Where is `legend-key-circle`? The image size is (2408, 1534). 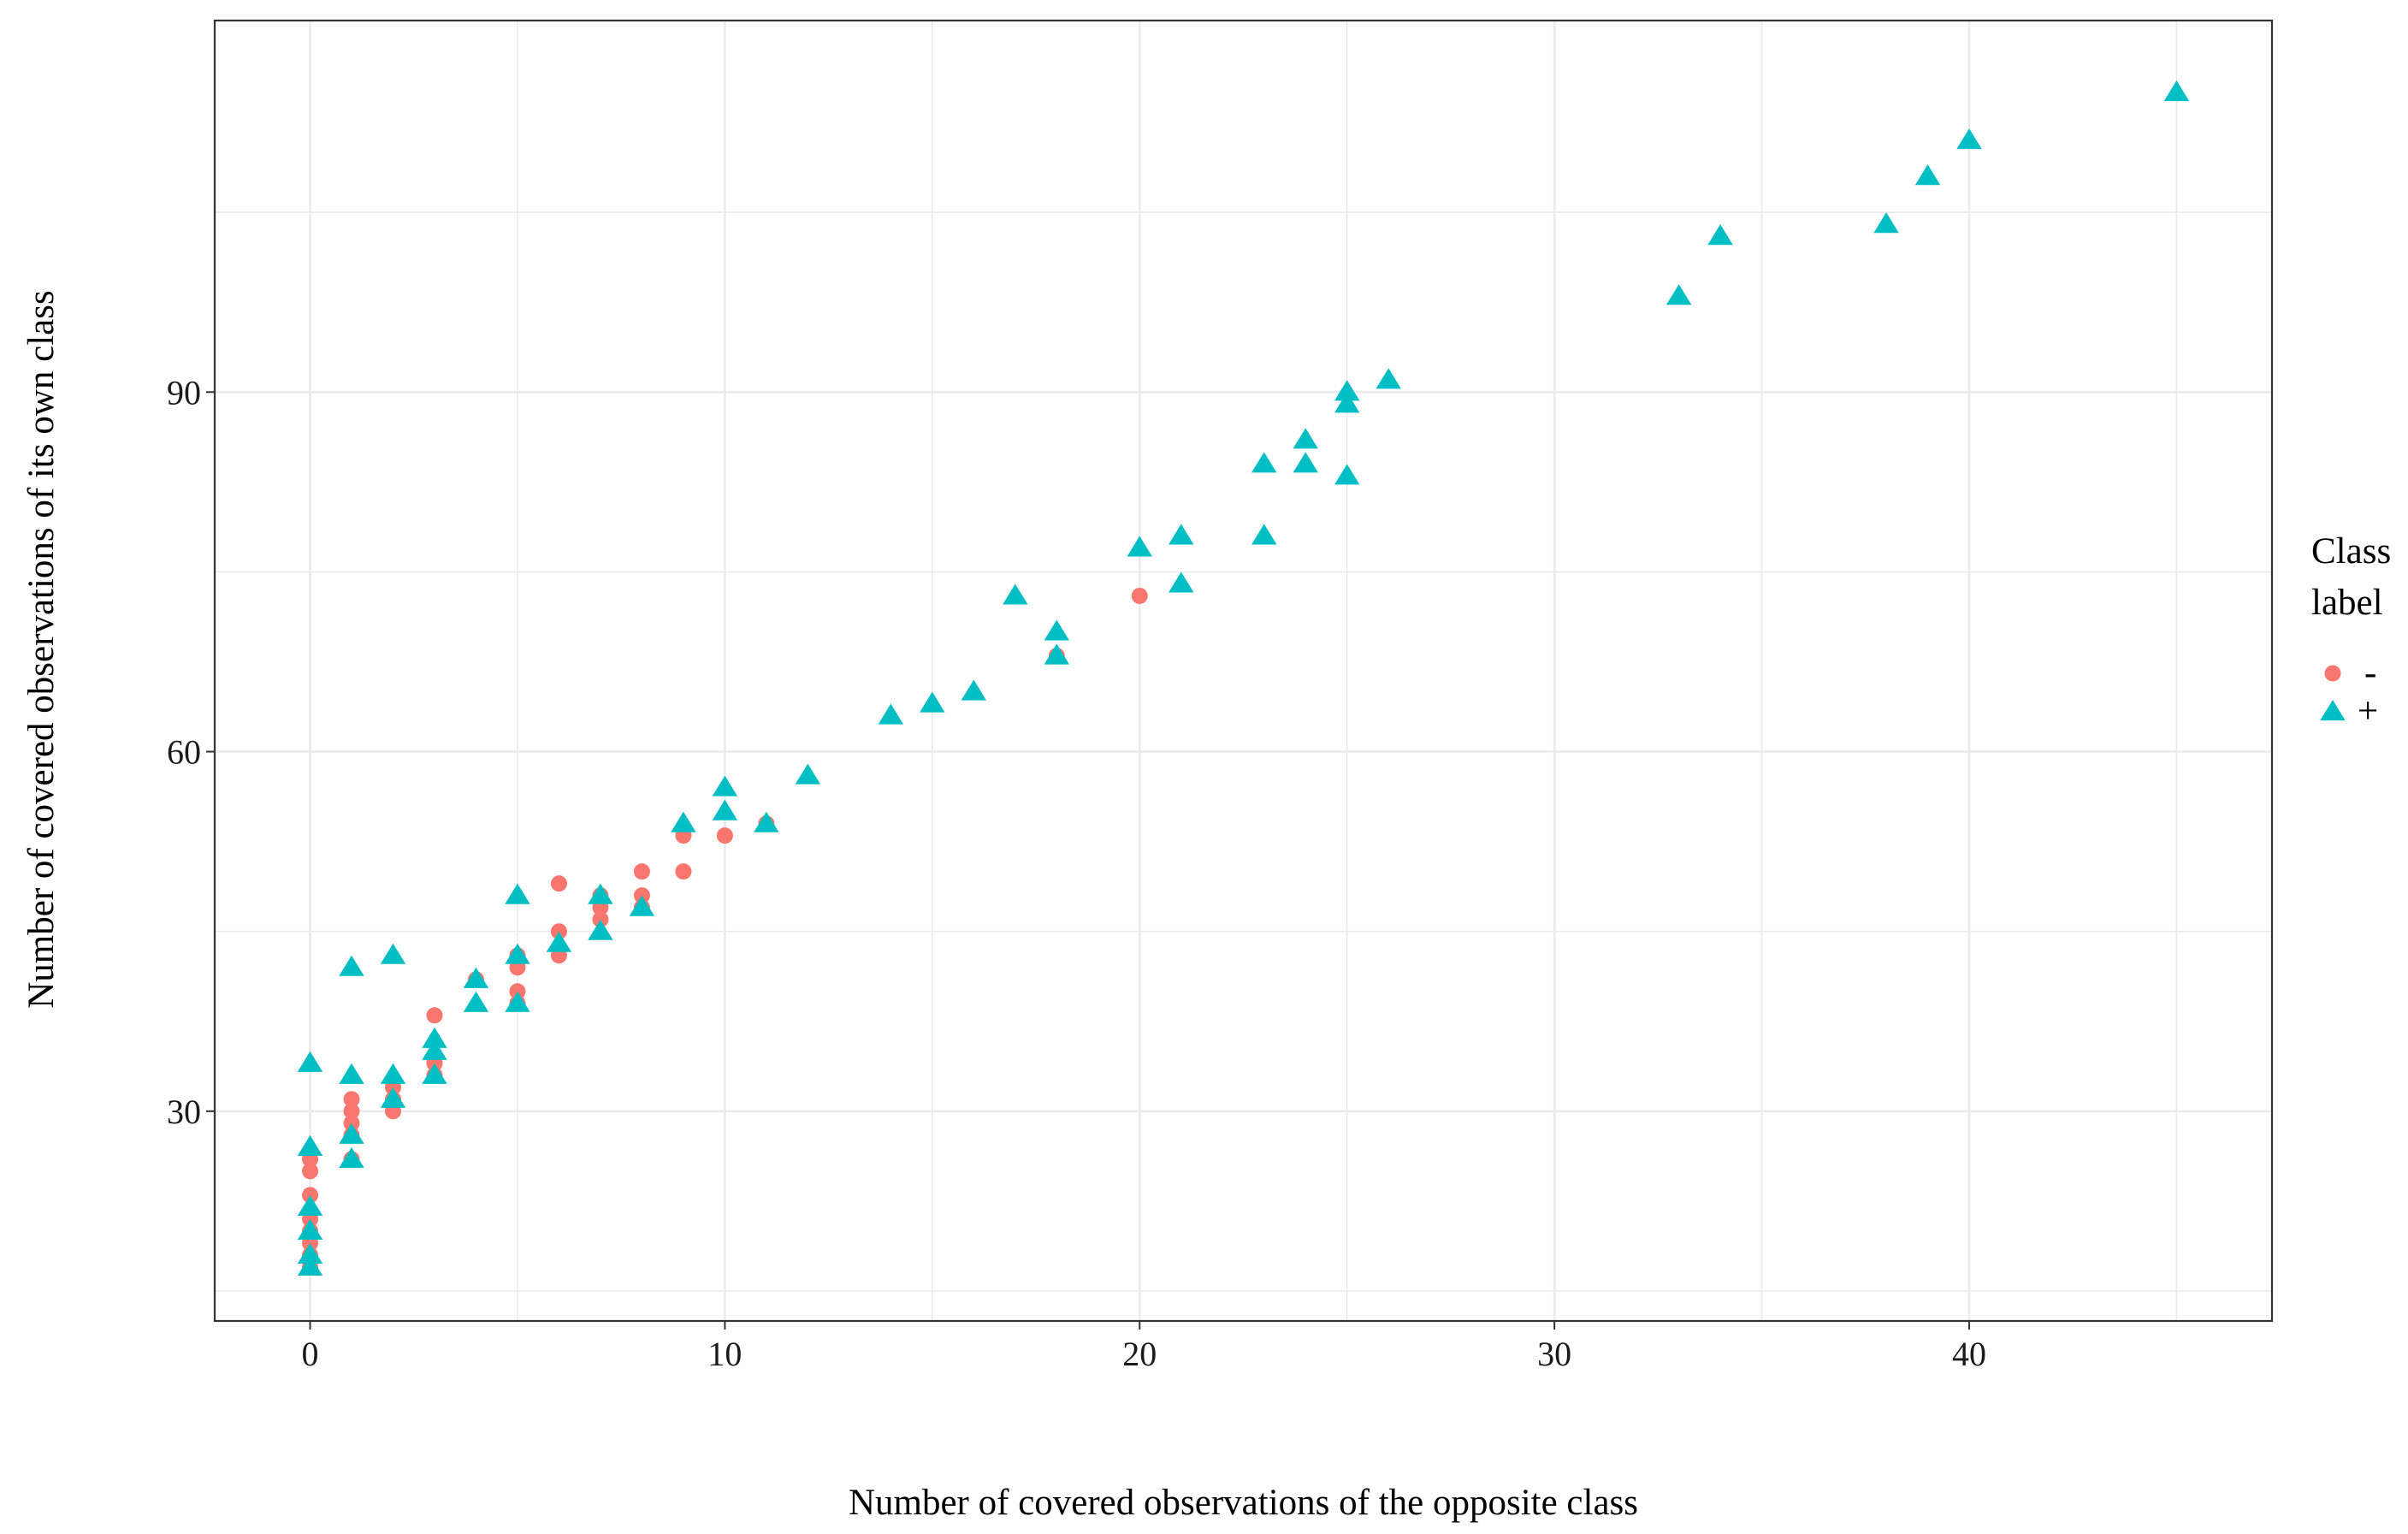 legend-key-circle is located at coordinates (2332, 673).